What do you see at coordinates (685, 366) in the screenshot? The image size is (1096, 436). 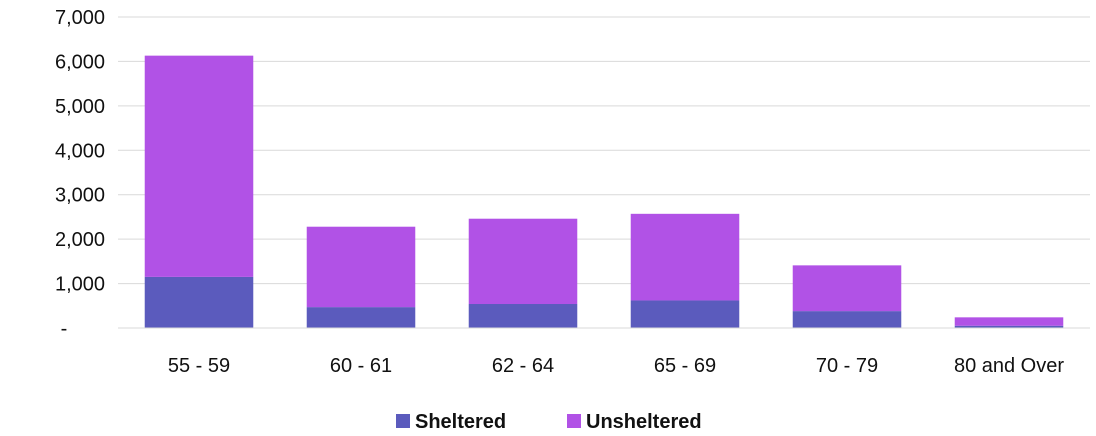 I see `x-category-label: 65 - 69` at bounding box center [685, 366].